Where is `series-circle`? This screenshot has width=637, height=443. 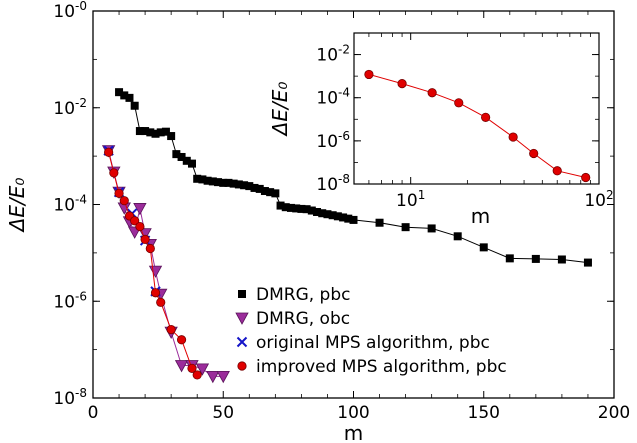 series-circle is located at coordinates (153, 263).